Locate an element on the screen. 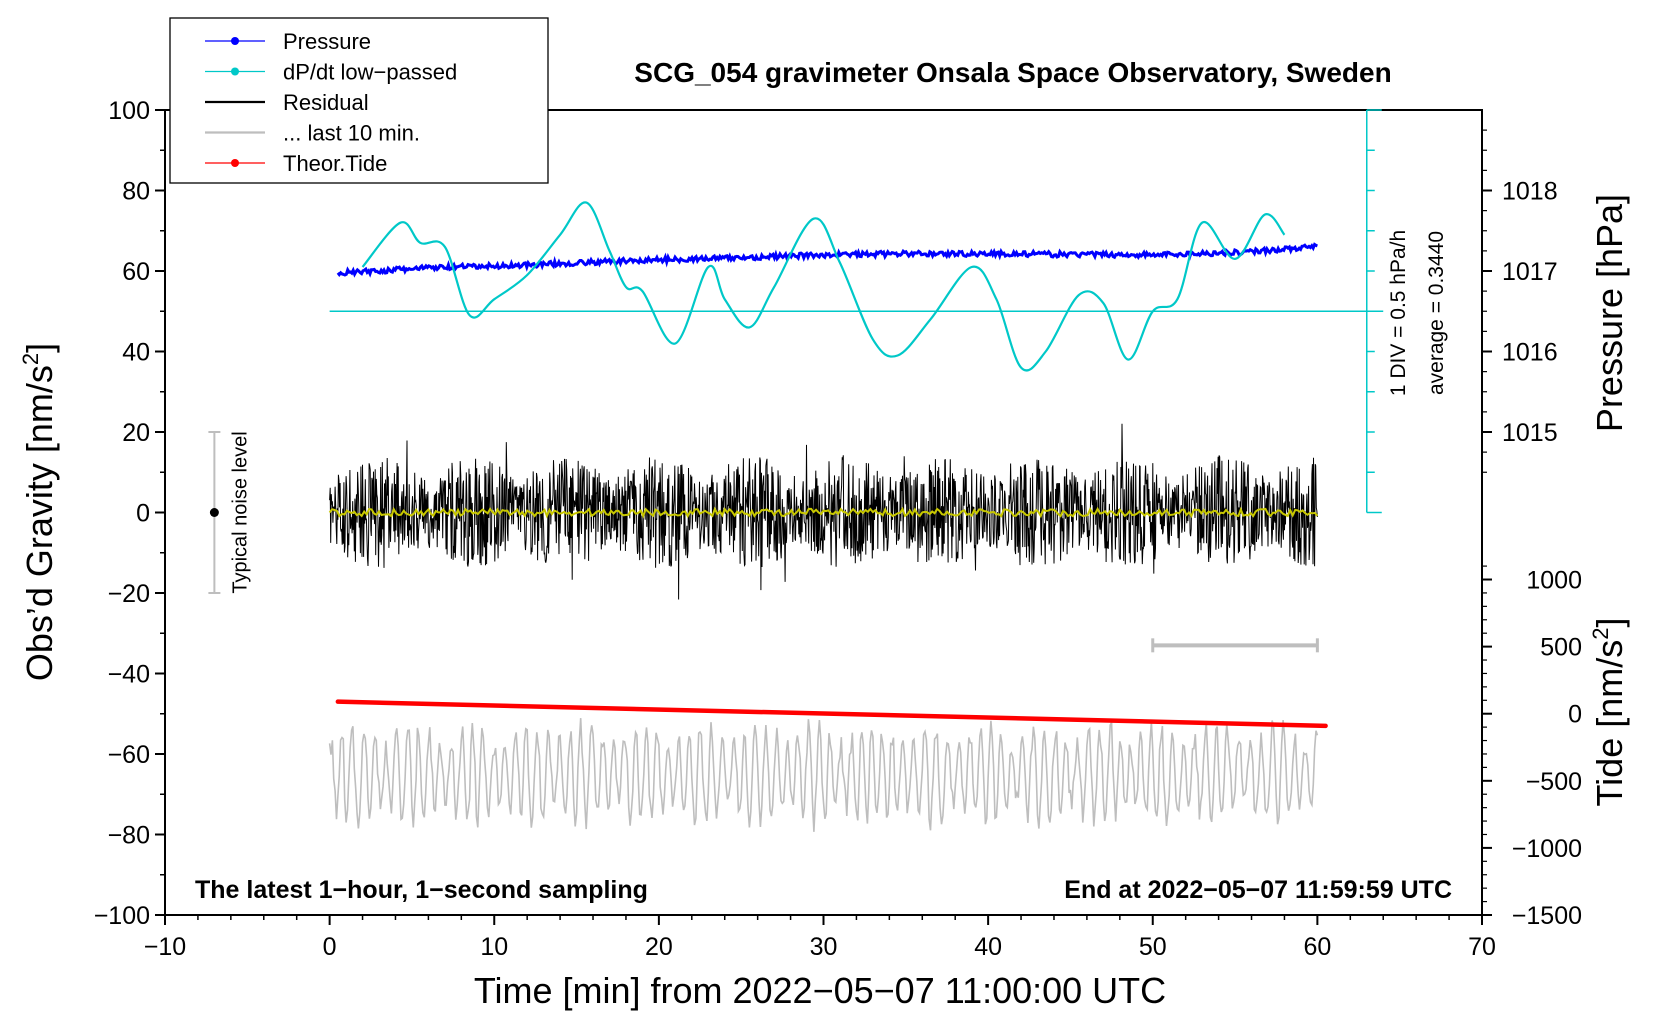  y-axis-tide-label-text: Tide [nm/s is located at coordinates (1609, 723).